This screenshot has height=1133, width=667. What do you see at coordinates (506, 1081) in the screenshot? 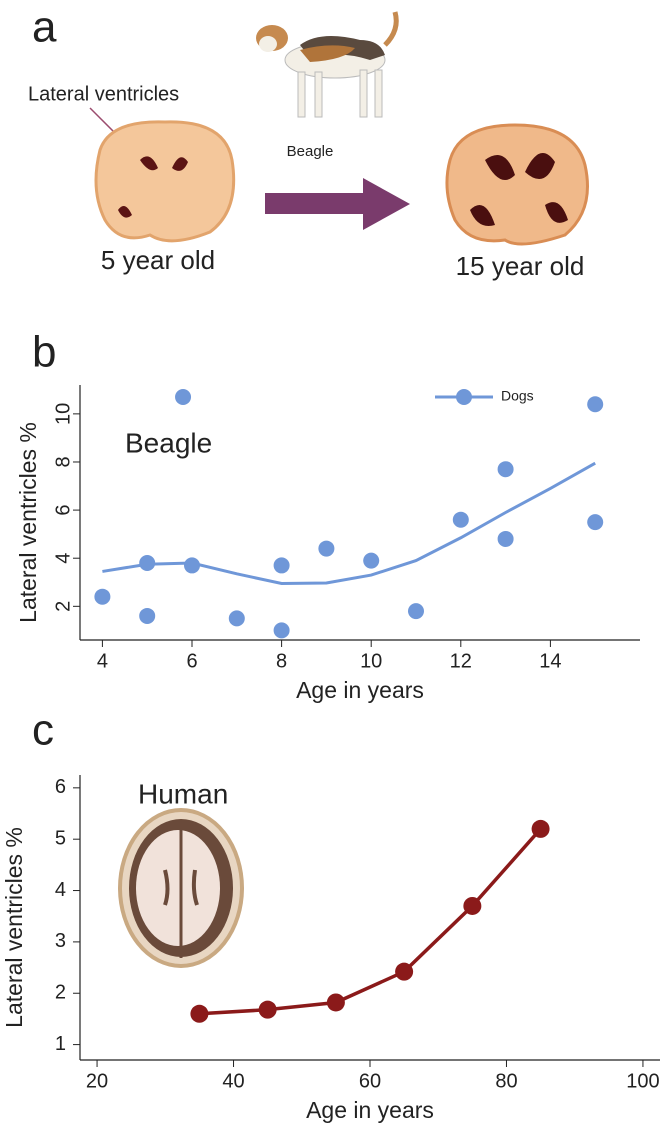
I see `x-tick-label: 80` at bounding box center [506, 1081].